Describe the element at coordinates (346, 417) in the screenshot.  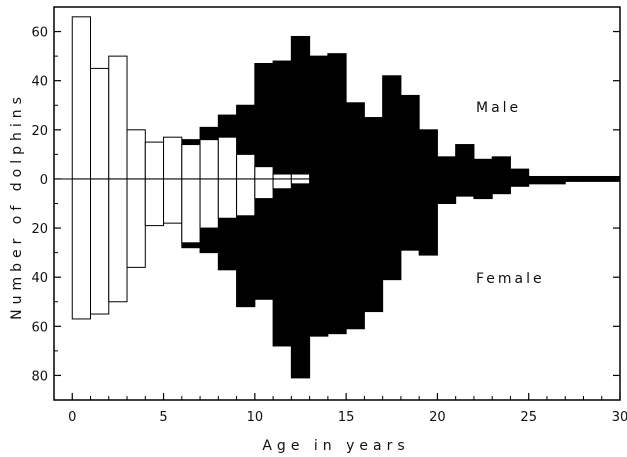
I see `x-tick-label-15: 15` at that location.